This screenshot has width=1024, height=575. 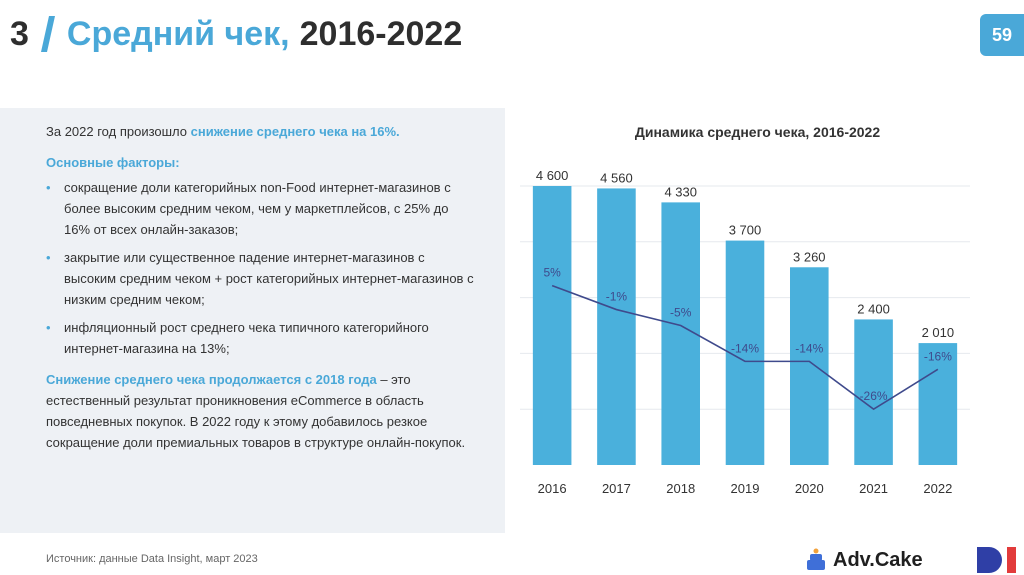 I want to click on growth-label: -5%, so click(x=681, y=313).